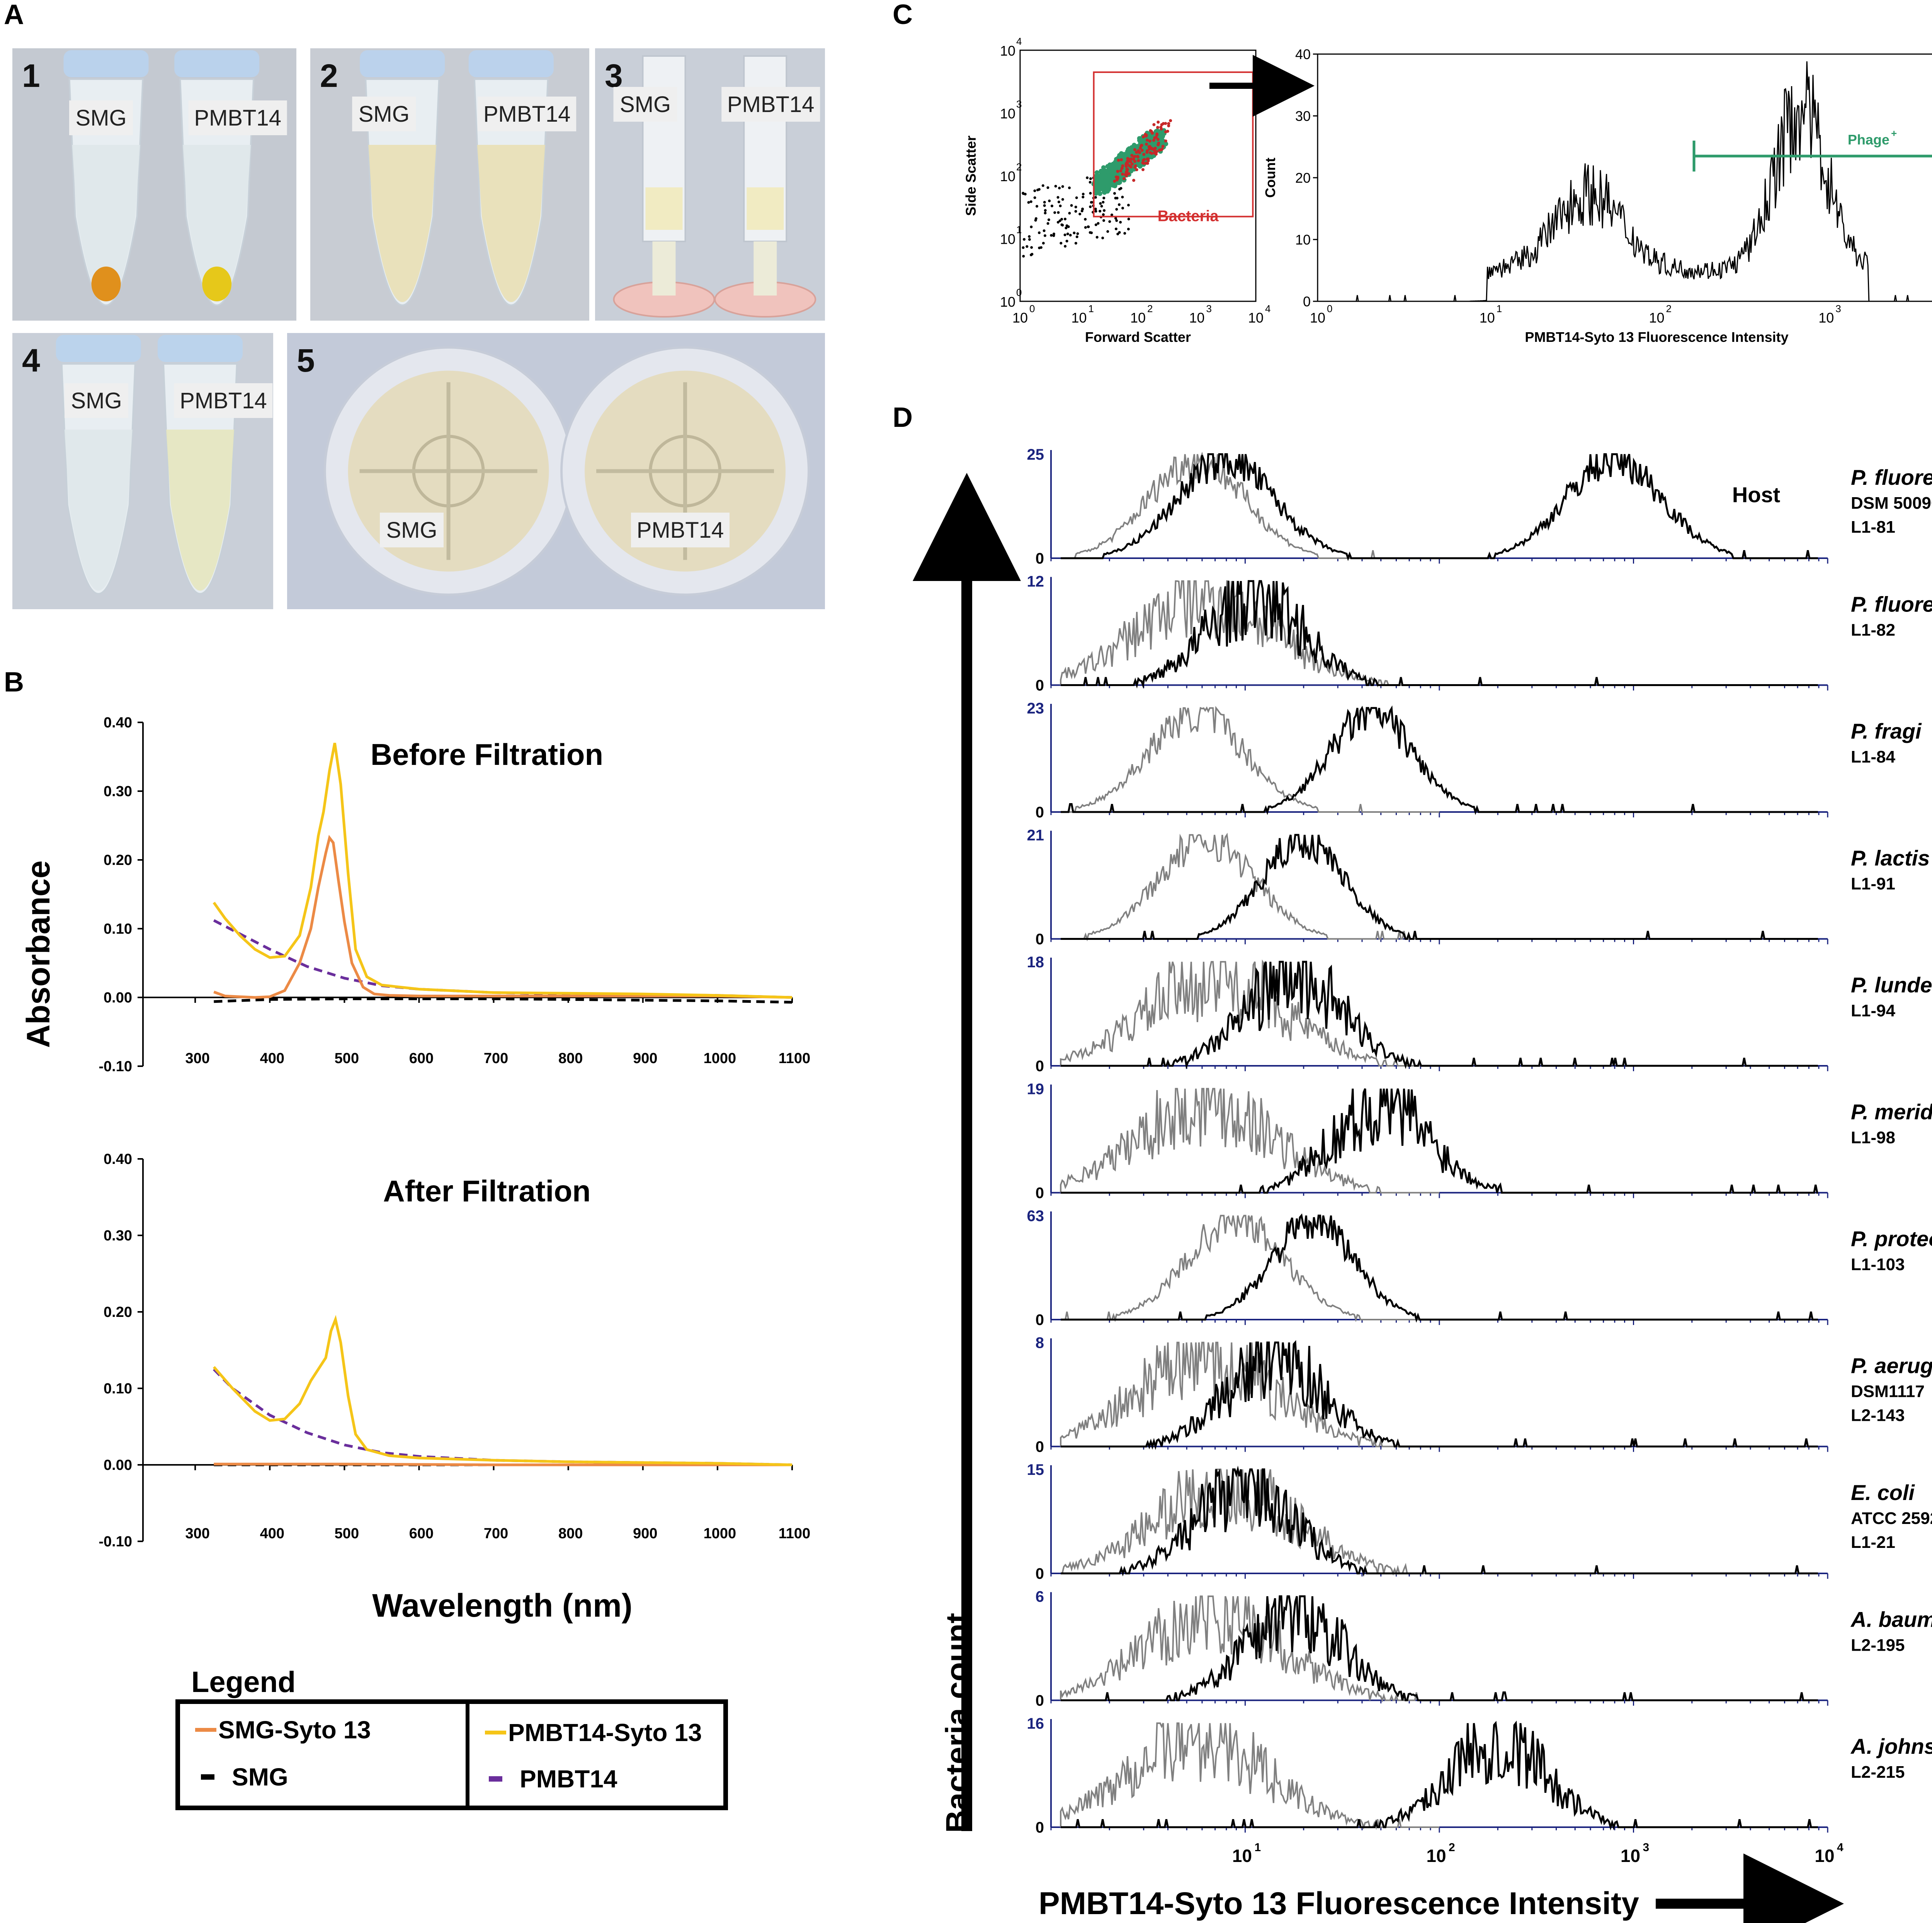 The height and width of the screenshot is (1923, 1932). Describe the element at coordinates (1826, 318) in the screenshot. I see `hist-x-tick: 10` at that location.